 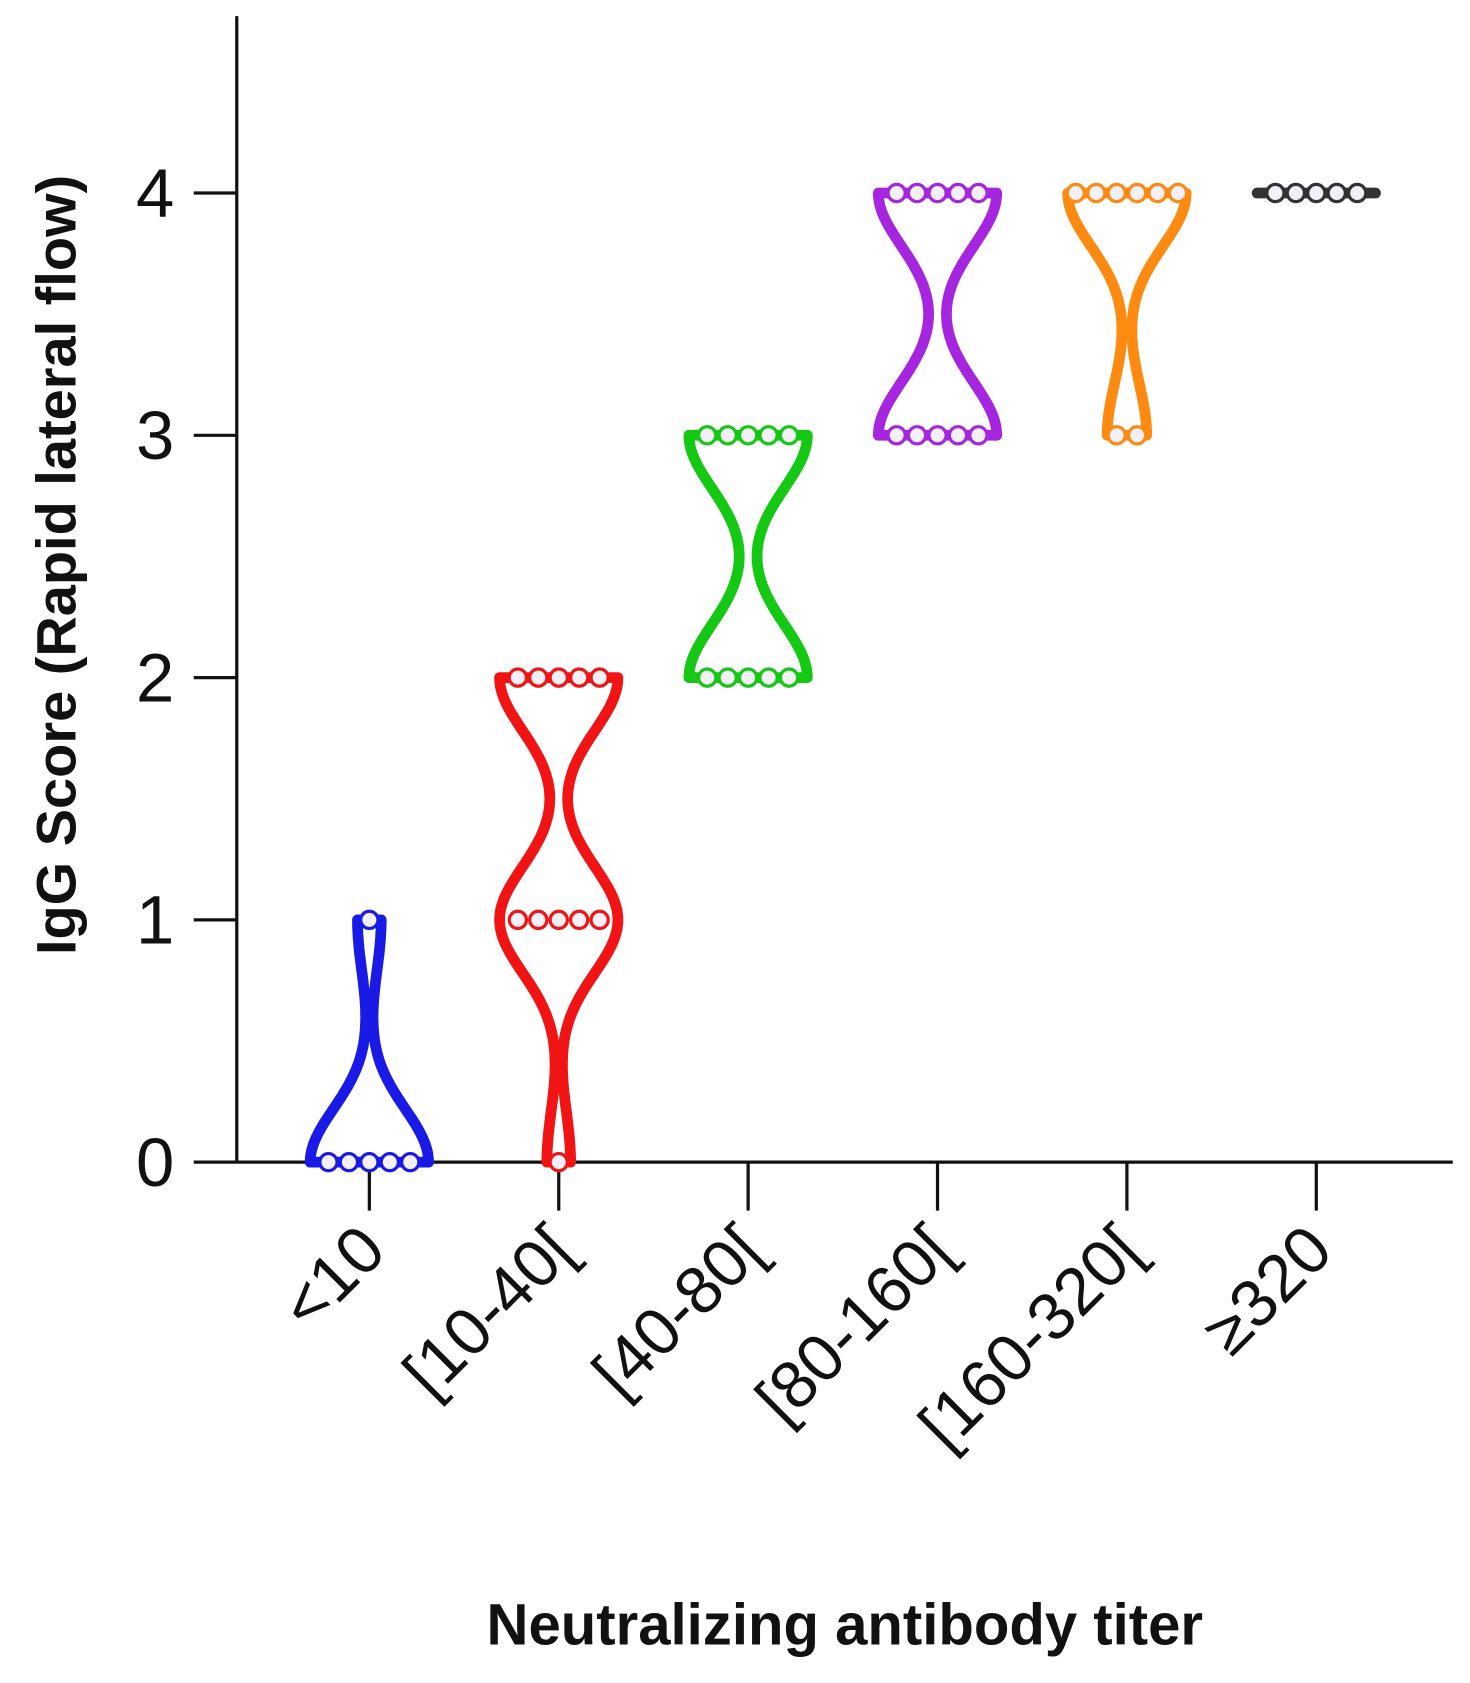 What do you see at coordinates (155, 920) in the screenshot?
I see `y-tick-label: 1` at bounding box center [155, 920].